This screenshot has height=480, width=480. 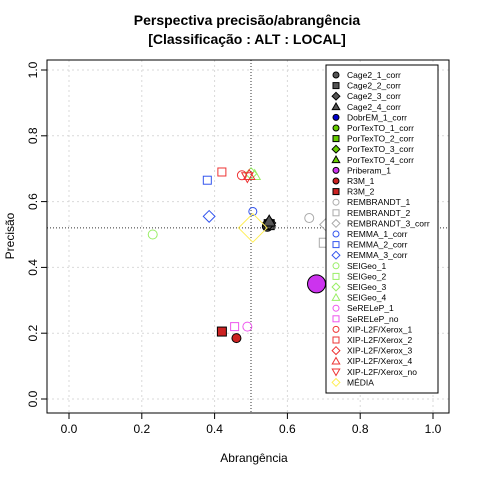 What do you see at coordinates (360, 382) in the screenshot?
I see `legend-label: MÉDIA` at bounding box center [360, 382].